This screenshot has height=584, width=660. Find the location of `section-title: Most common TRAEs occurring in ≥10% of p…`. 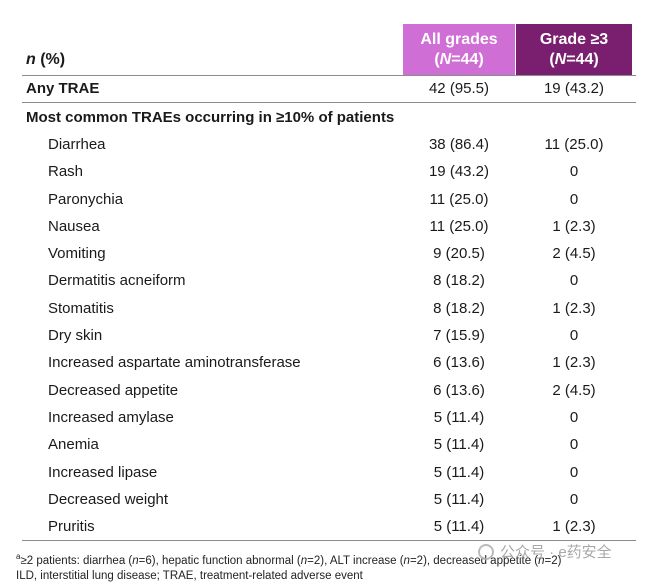

section-title: Most common TRAEs occurring in ≥10% of p… is located at coordinates (210, 117).